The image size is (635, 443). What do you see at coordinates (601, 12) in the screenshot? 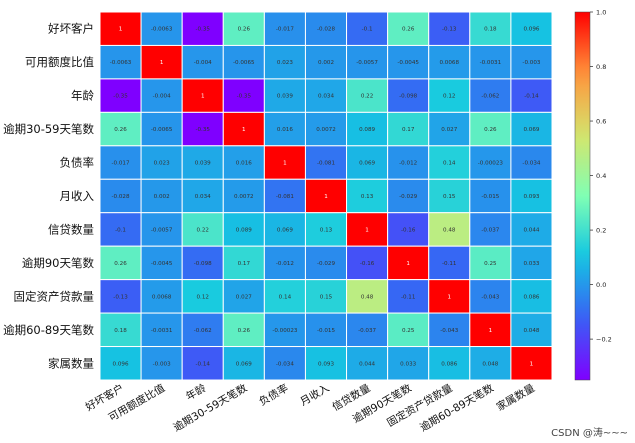
I see `colorbar-tick-label: 1.0` at bounding box center [601, 12].